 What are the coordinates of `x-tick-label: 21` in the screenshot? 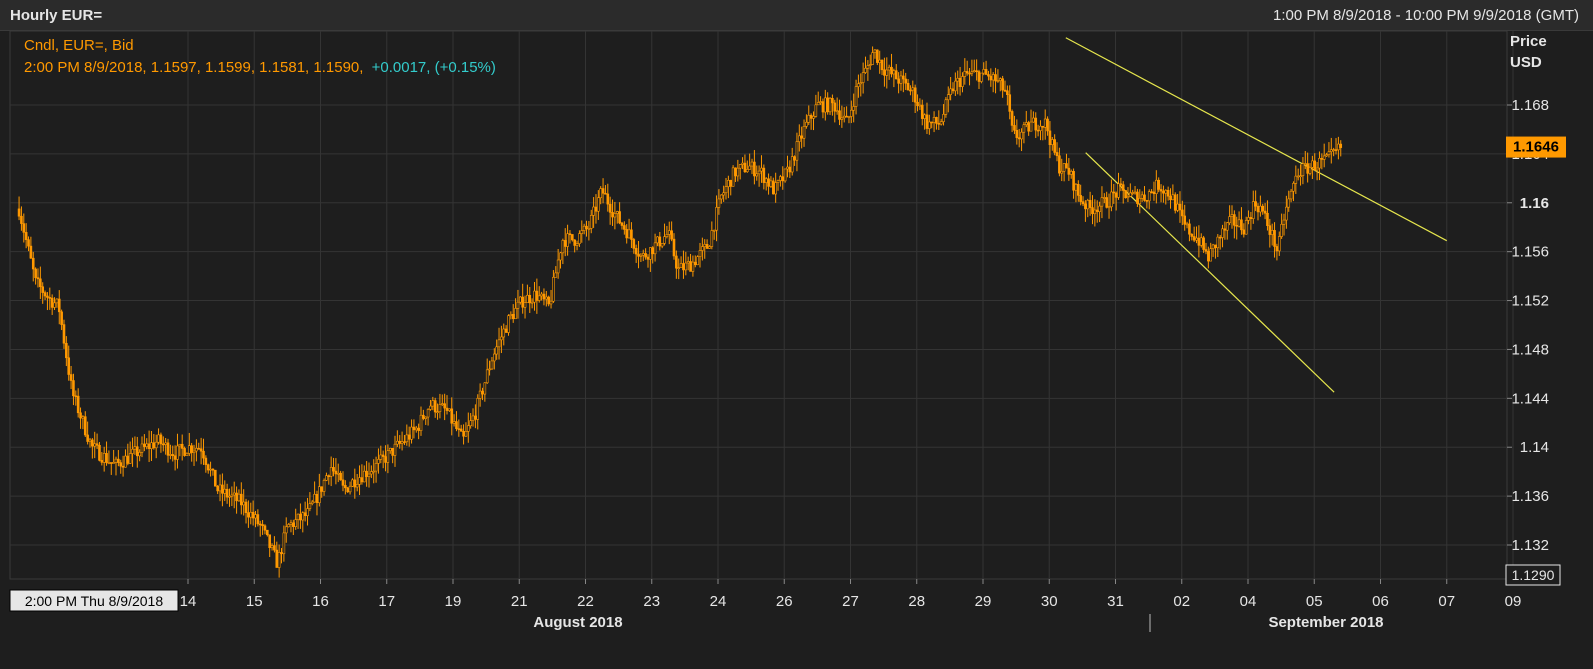 It's located at (519, 601).